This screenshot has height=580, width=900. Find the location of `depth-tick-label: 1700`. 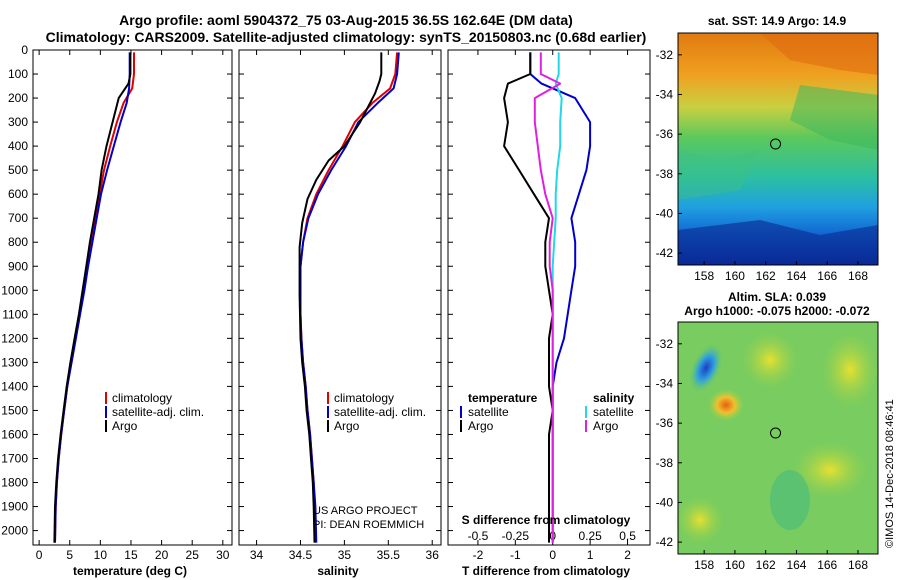

depth-tick-label: 1700 is located at coordinates (14, 458).